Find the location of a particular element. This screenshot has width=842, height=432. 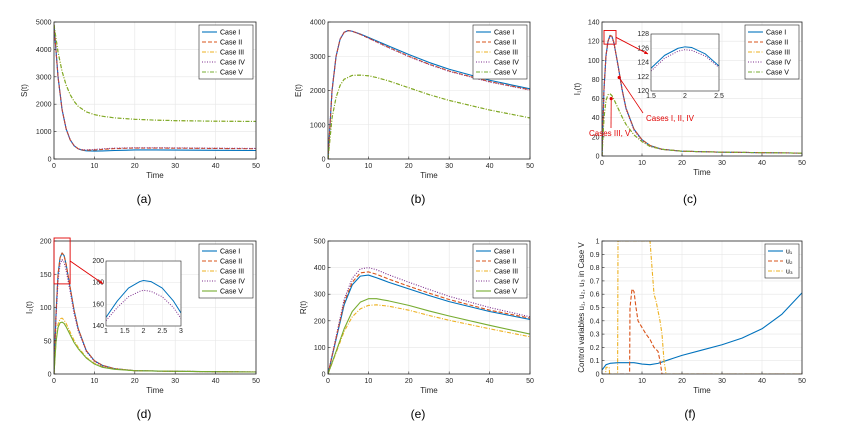

inset-box is located at coordinates (685, 62).